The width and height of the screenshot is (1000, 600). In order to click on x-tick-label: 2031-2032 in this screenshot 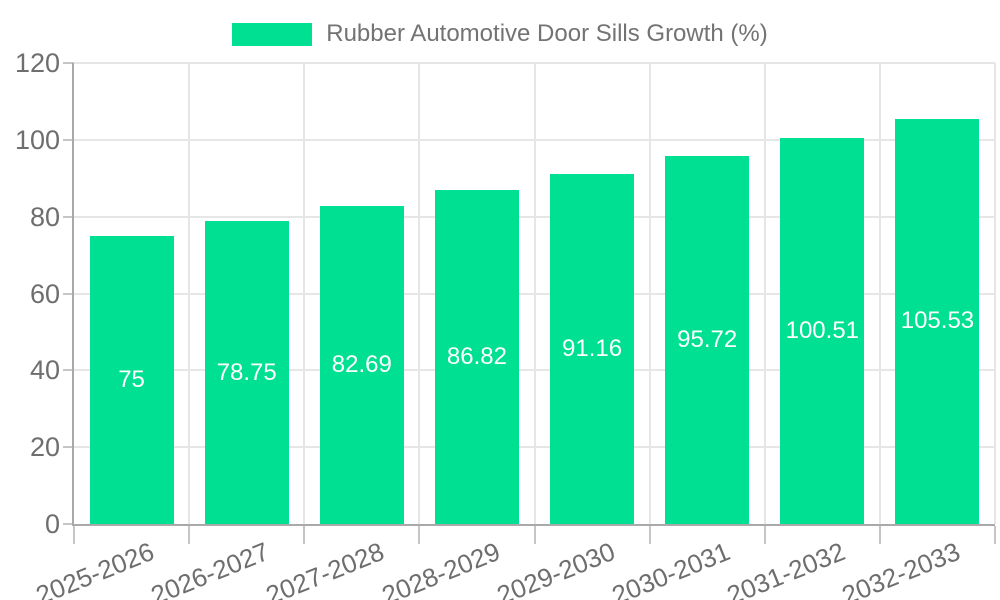, I will do `click(786, 568)`.